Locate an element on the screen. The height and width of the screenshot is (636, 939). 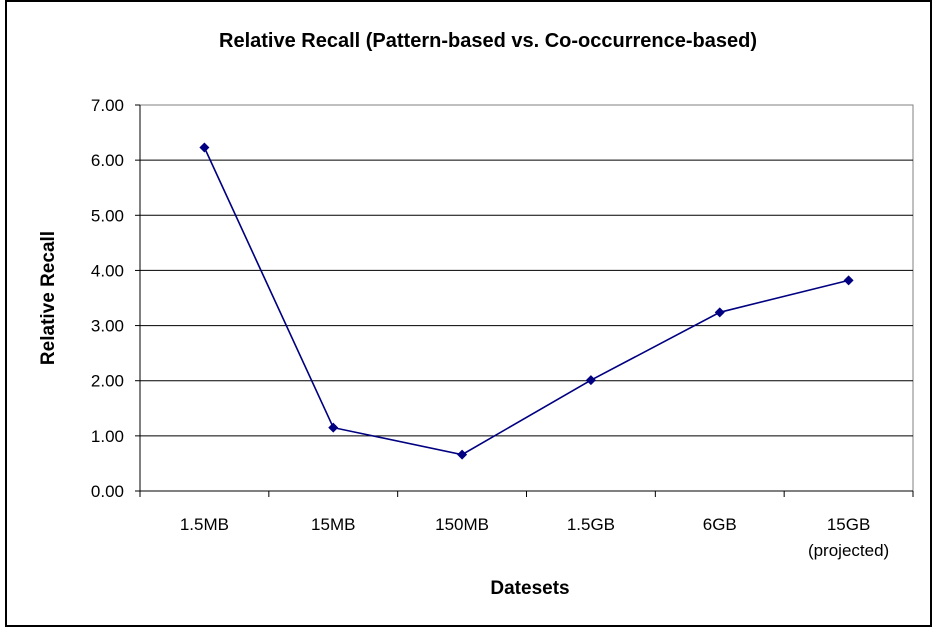
x-tick-label: (projected) is located at coordinates (848, 550).